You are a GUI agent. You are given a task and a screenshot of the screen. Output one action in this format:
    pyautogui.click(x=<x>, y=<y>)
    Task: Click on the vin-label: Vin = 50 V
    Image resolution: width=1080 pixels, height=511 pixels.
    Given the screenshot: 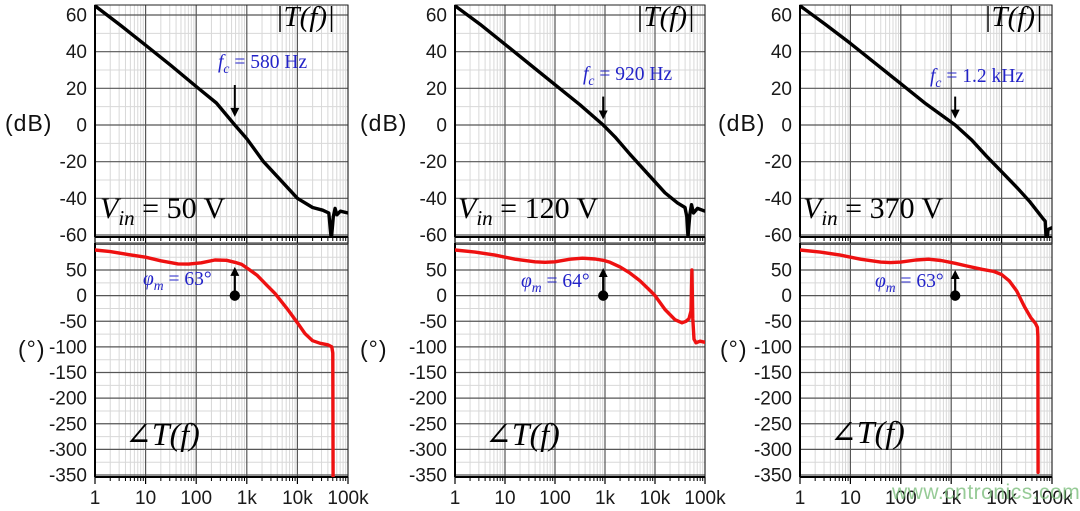 What is the action you would take?
    pyautogui.click(x=162, y=211)
    